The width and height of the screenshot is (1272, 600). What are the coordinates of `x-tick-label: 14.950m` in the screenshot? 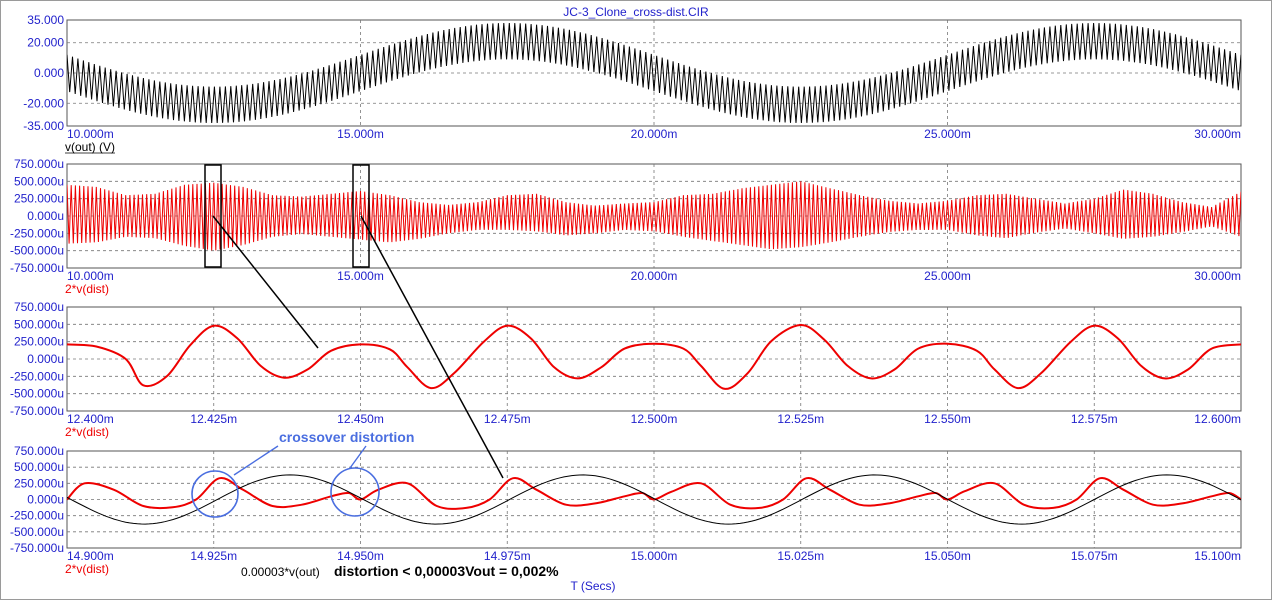 It's located at (360, 556).